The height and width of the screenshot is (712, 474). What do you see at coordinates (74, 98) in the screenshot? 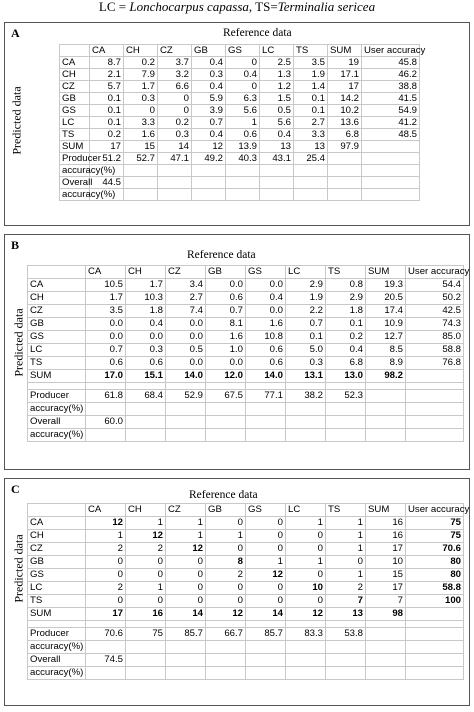
I see `row-label: GB` at bounding box center [74, 98].